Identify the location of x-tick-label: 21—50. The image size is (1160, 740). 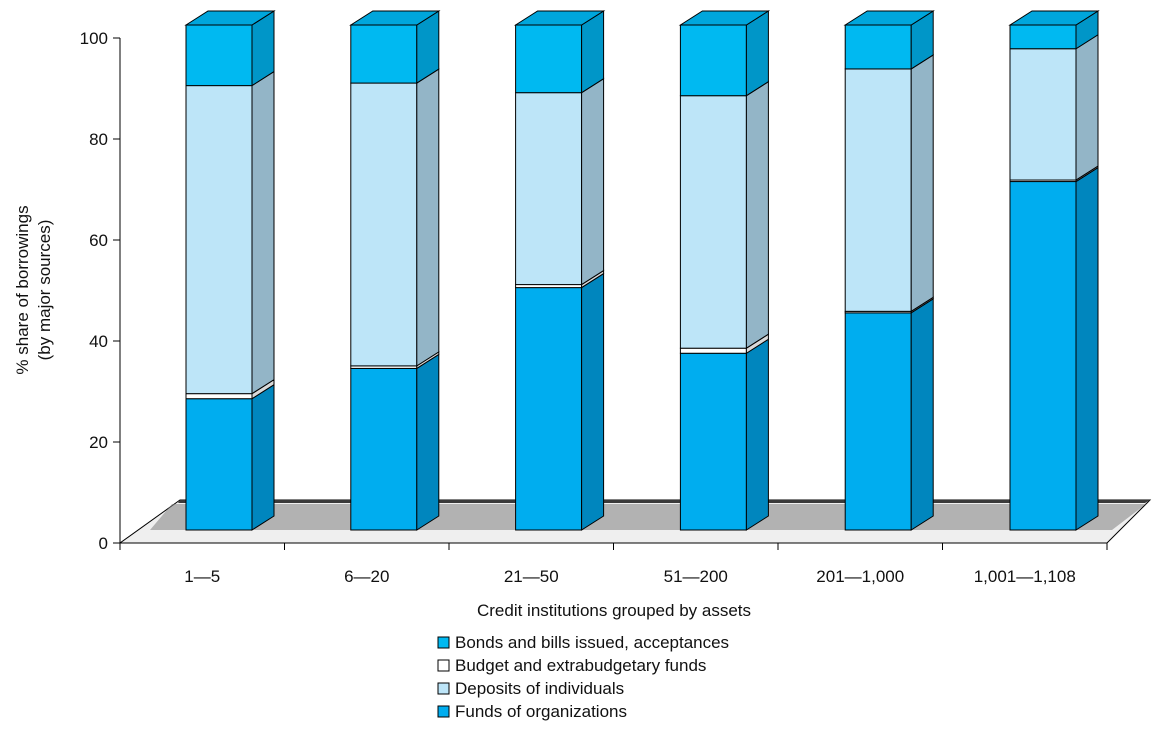
(531, 576).